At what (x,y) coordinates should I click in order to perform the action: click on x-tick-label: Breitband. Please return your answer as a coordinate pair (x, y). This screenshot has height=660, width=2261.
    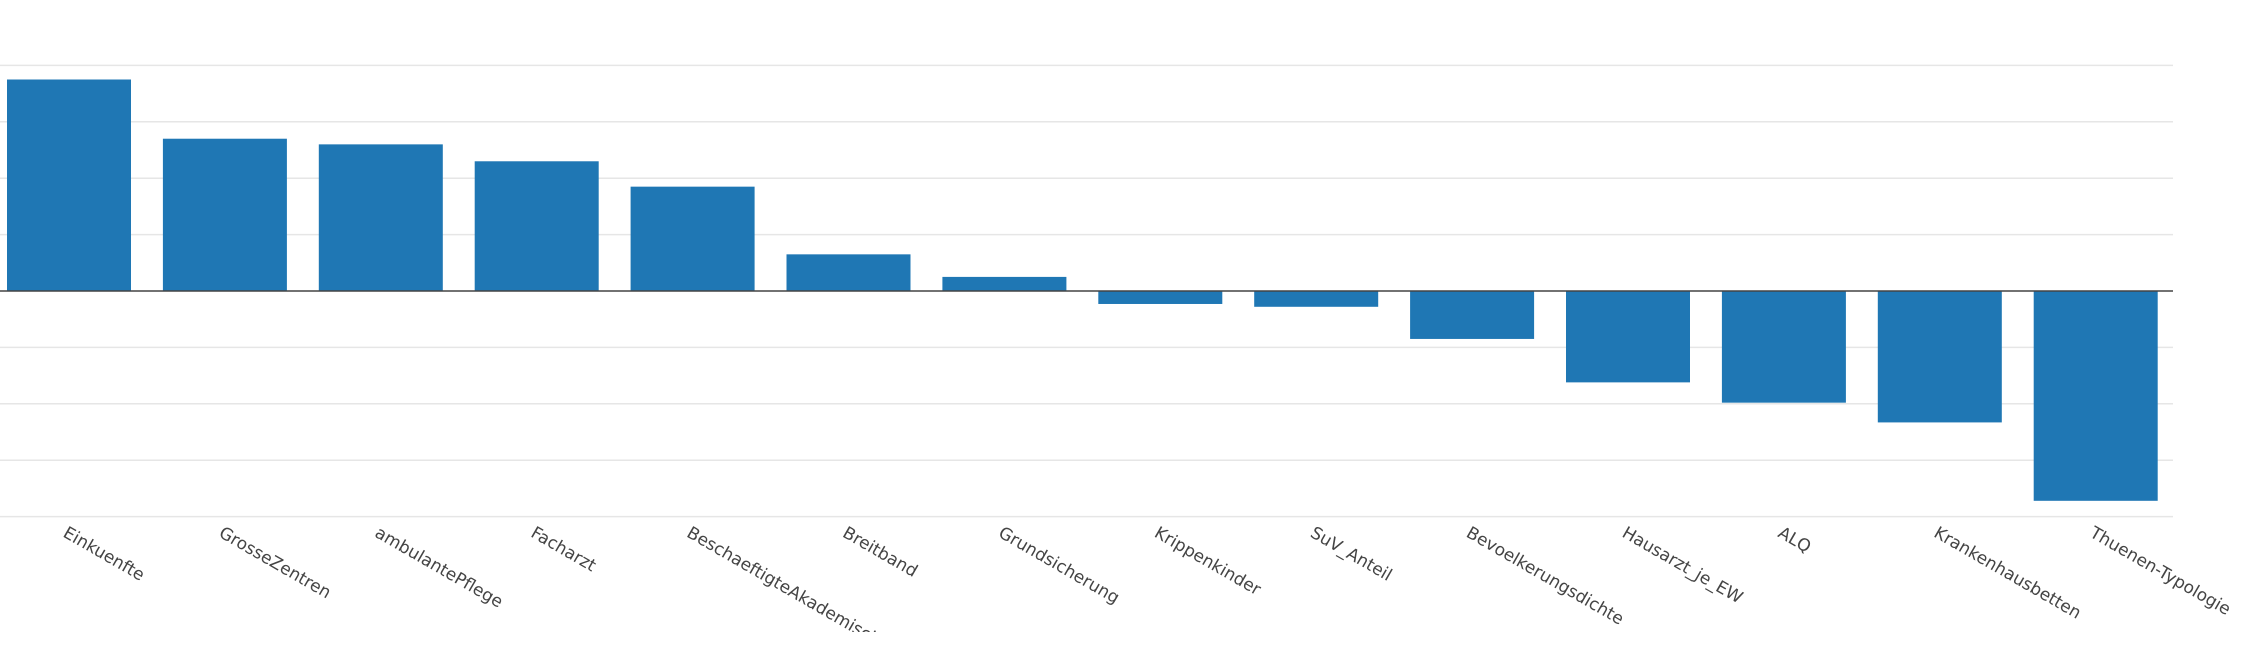
    Looking at the image, I should click on (880, 552).